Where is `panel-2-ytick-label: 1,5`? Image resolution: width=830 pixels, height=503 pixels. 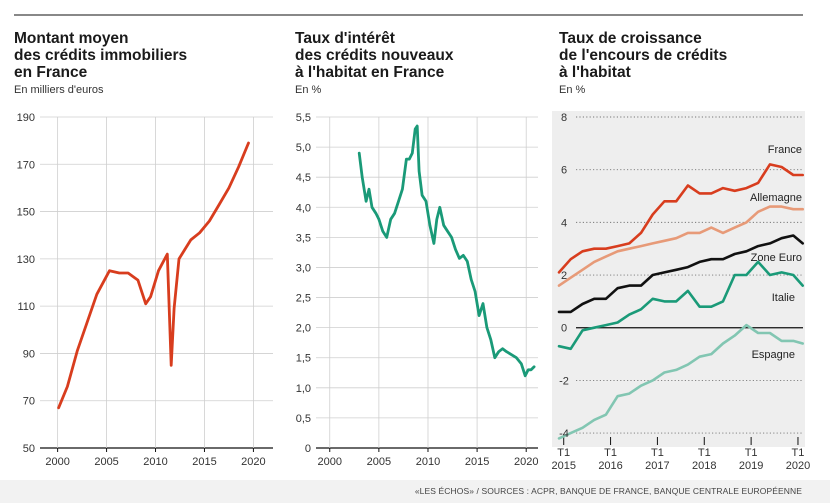 panel-2-ytick-label: 1,5 is located at coordinates (303, 359).